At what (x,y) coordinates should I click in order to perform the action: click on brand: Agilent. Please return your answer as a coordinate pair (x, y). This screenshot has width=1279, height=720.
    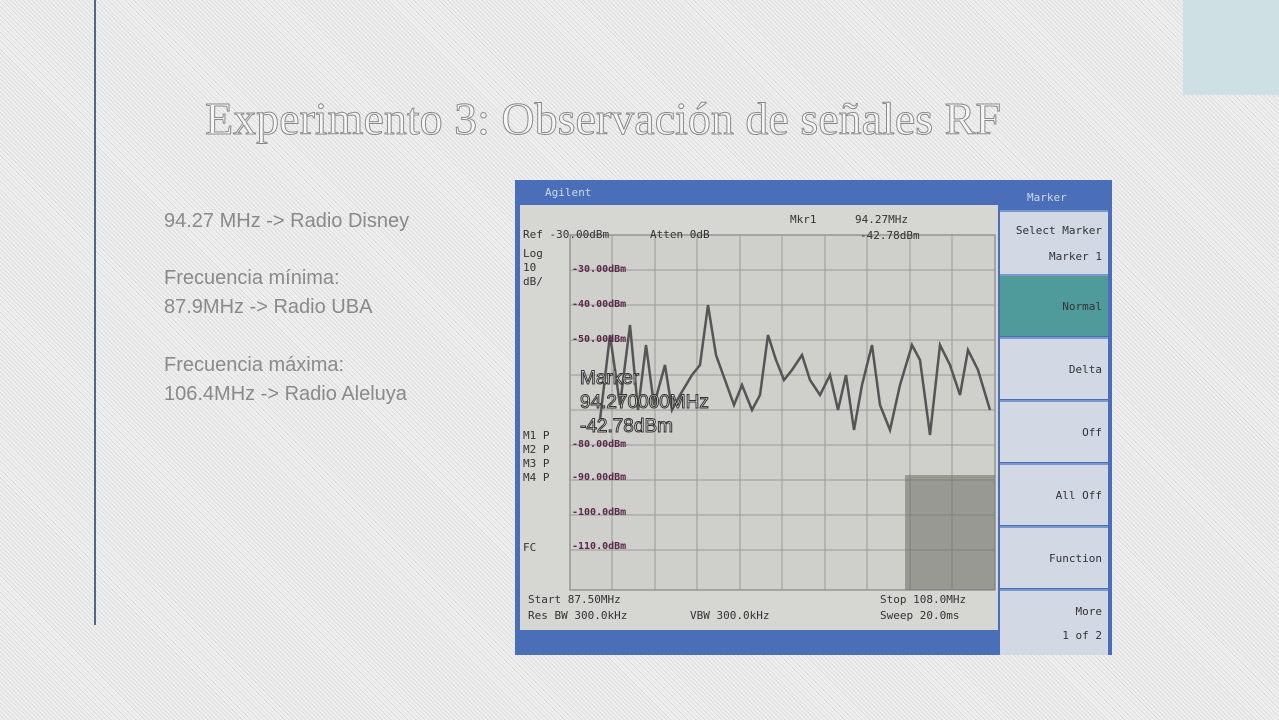
    Looking at the image, I should click on (568, 192).